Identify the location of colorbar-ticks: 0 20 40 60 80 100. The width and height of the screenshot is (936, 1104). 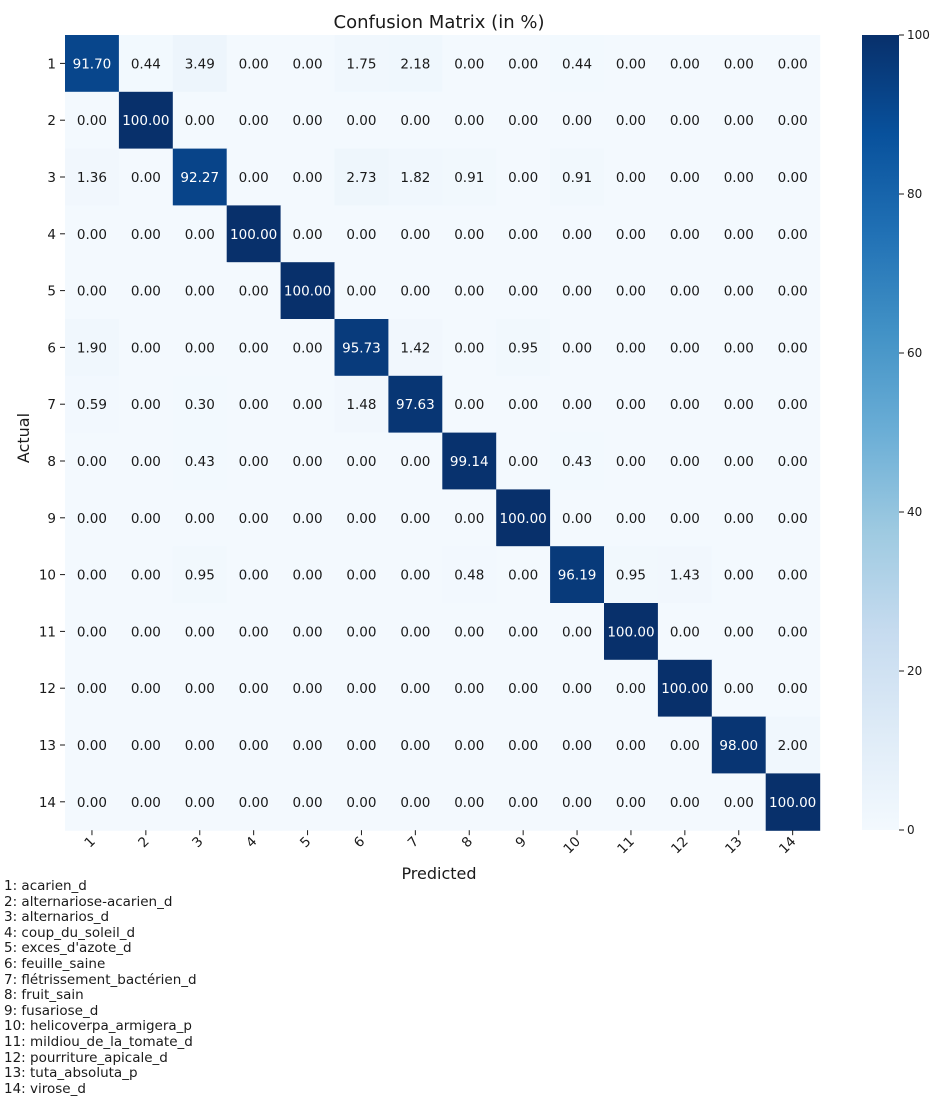
(914, 432).